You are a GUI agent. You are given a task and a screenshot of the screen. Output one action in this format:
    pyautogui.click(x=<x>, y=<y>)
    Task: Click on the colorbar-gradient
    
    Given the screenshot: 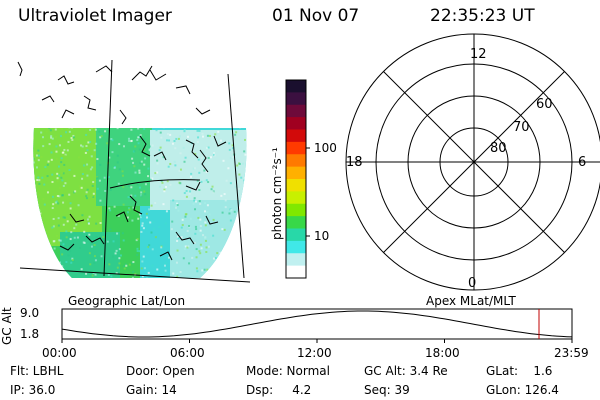 What is the action you would take?
    pyautogui.click(x=296, y=179)
    